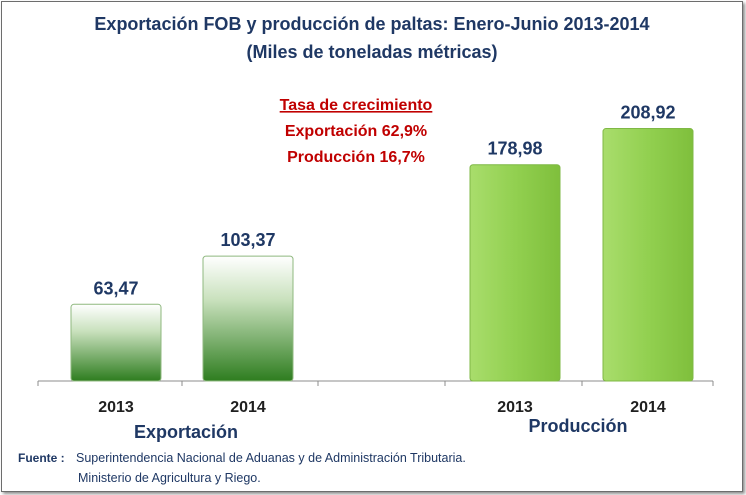 This screenshot has width=746, height=495. Describe the element at coordinates (248, 407) in the screenshot. I see `tick-label-exportacion-2014: 2014` at that location.